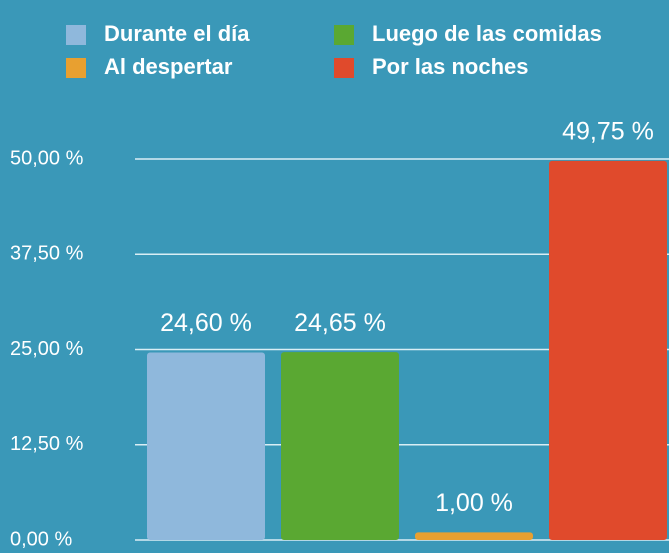 The height and width of the screenshot is (553, 669). Describe the element at coordinates (340, 323) in the screenshot. I see `value-label: 24,65 %` at that location.